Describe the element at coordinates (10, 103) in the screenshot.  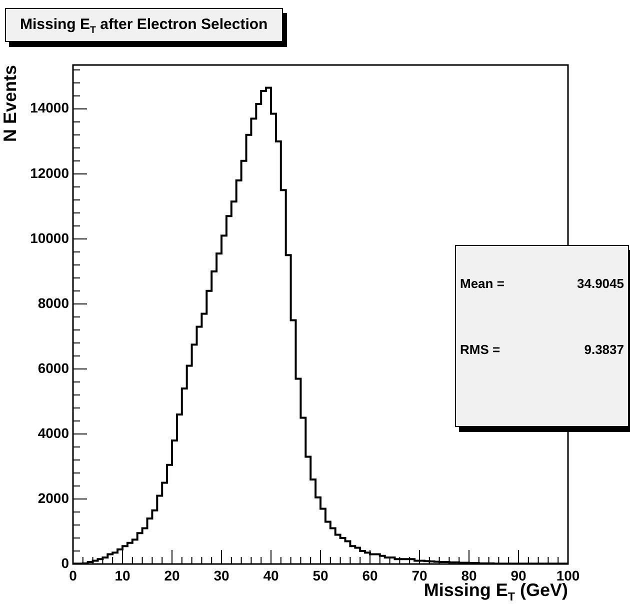
I see `y-axis-title: N Events` at that location.